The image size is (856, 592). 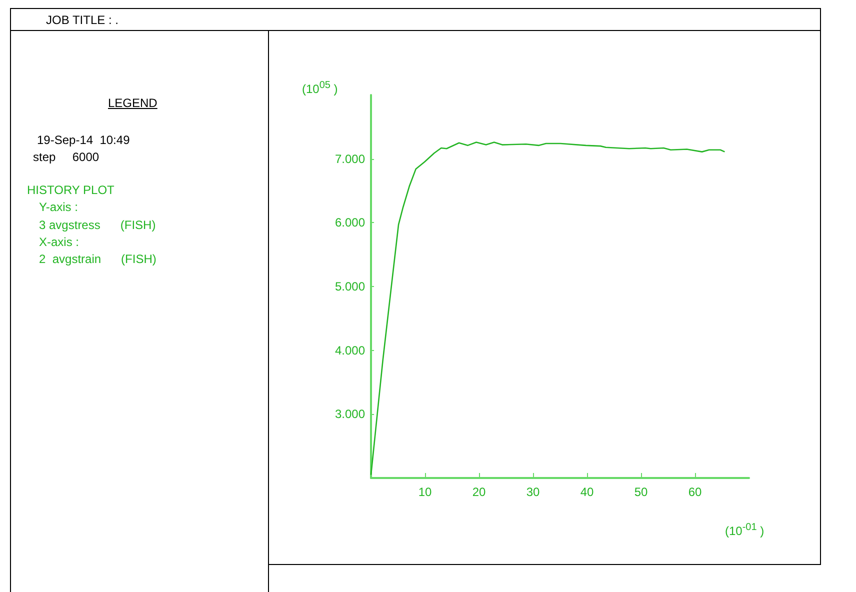 What do you see at coordinates (350, 223) in the screenshot?
I see `y-tick-label: 6.000` at bounding box center [350, 223].